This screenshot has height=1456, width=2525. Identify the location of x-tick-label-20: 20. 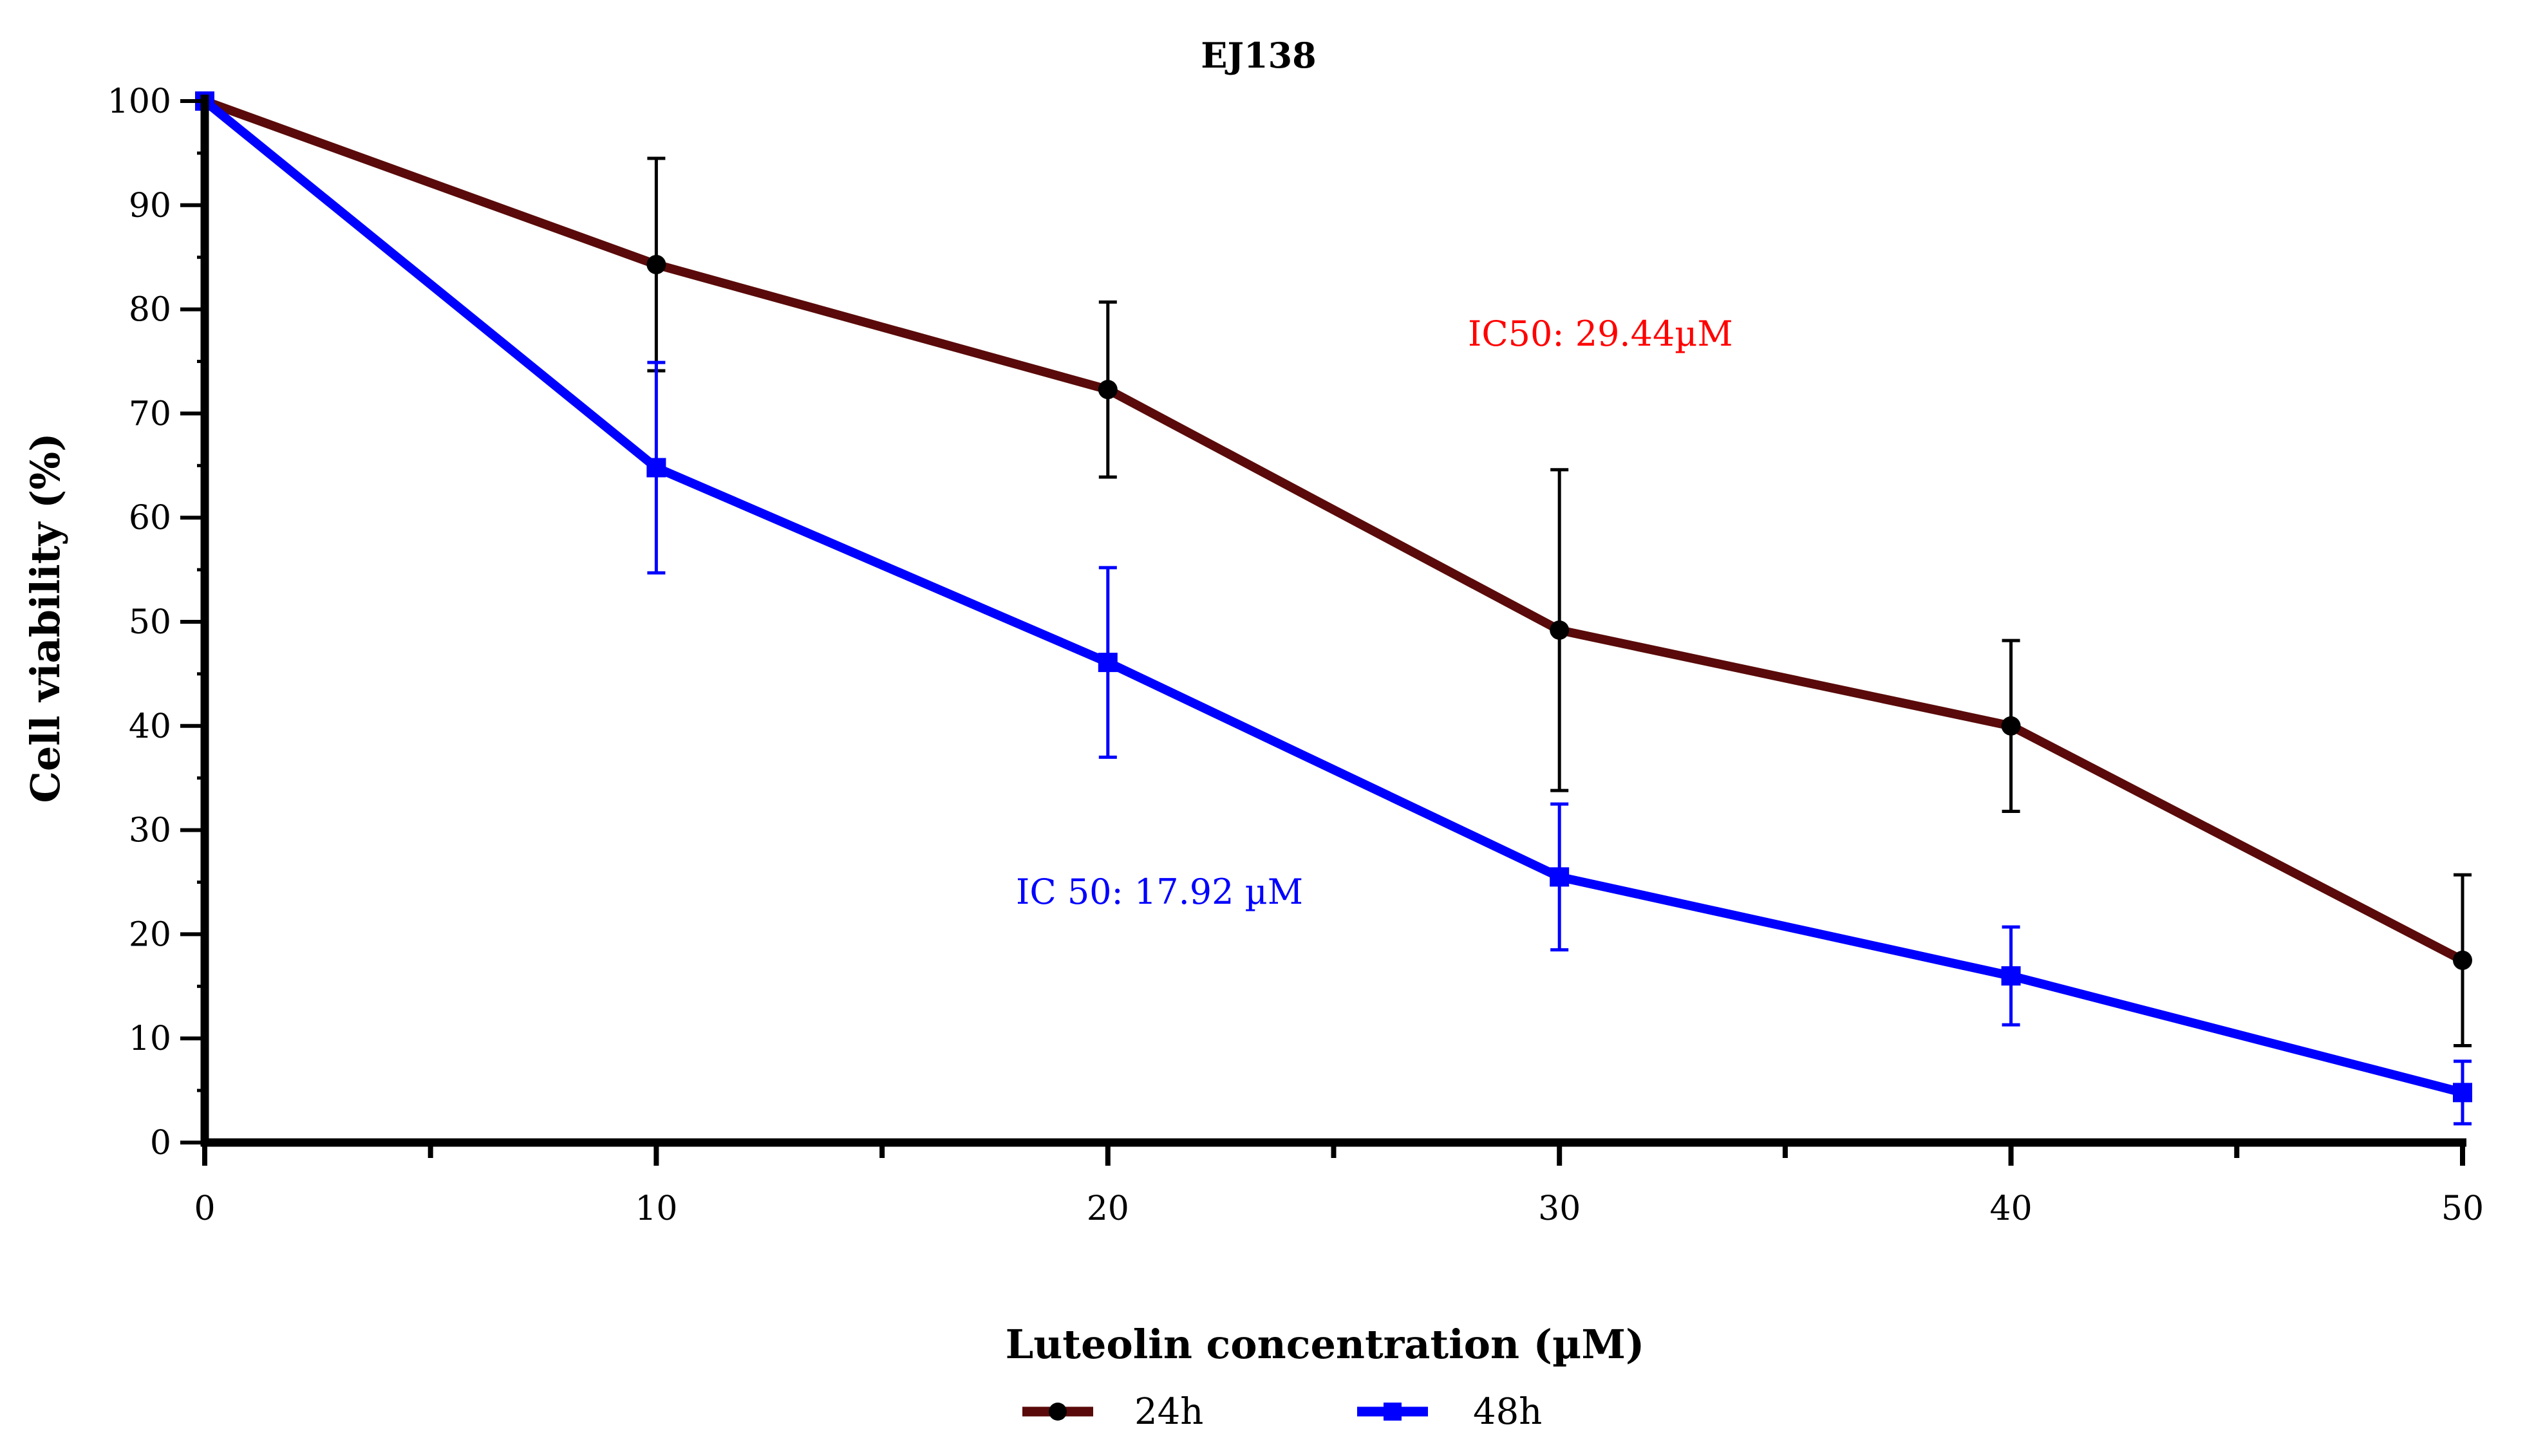
(1108, 1209).